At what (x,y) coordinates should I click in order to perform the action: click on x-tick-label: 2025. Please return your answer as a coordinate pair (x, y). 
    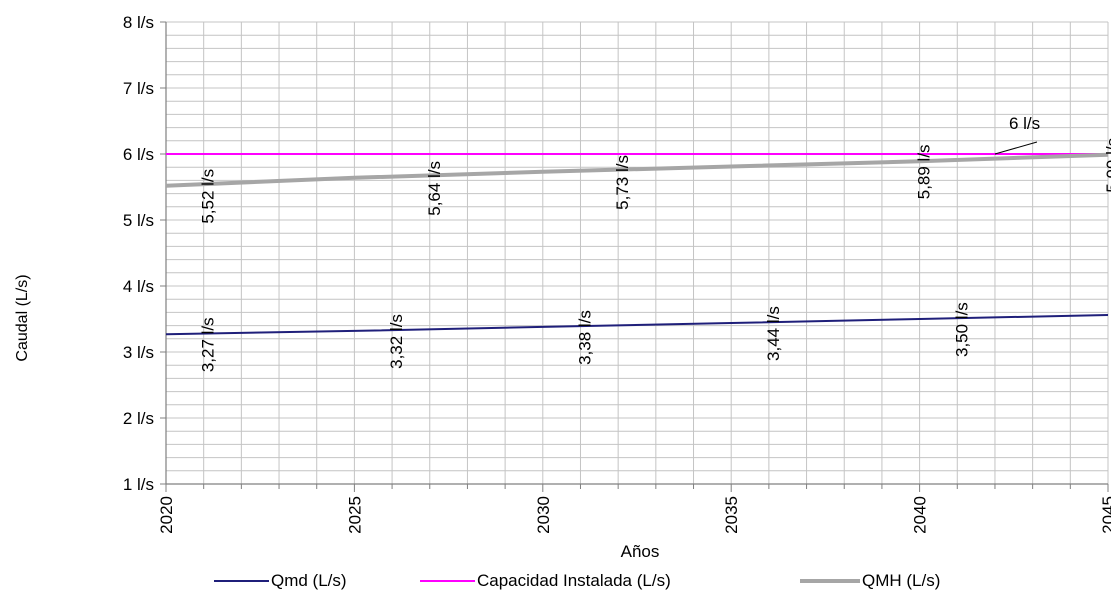
    Looking at the image, I should click on (354, 515).